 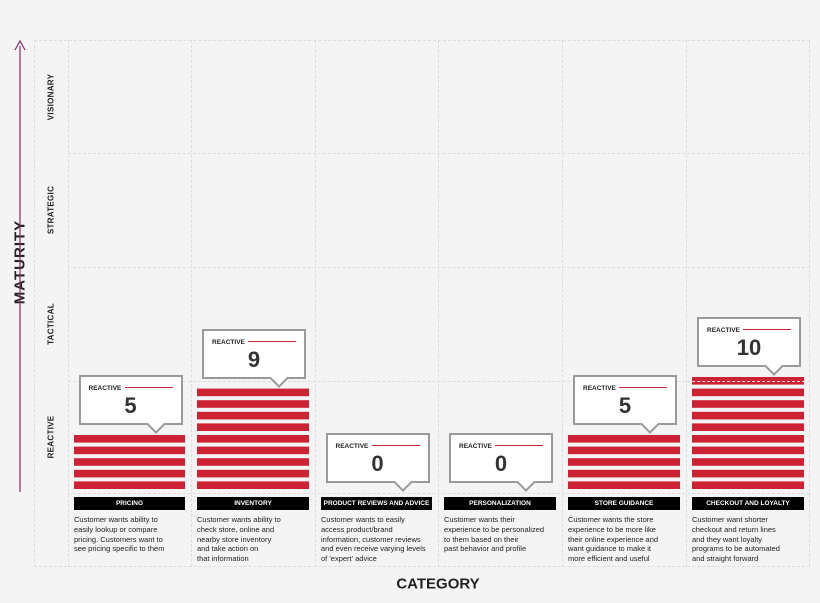 What do you see at coordinates (51, 324) in the screenshot?
I see `row-label-tactical: TACTICAL` at bounding box center [51, 324].